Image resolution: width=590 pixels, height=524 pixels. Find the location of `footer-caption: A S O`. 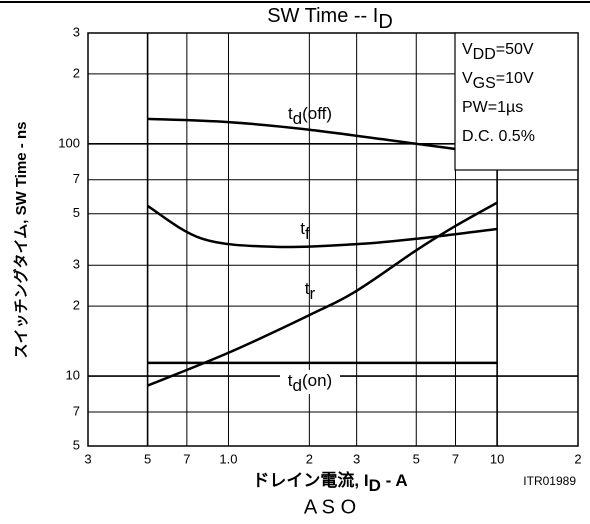

footer-caption: A S O is located at coordinates (330, 507).